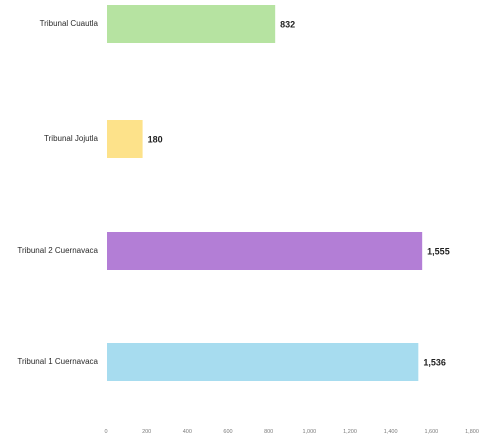 This screenshot has height=440, width=486. Describe the element at coordinates (350, 432) in the screenshot. I see `x-tick-label-6: 1,200` at that location.